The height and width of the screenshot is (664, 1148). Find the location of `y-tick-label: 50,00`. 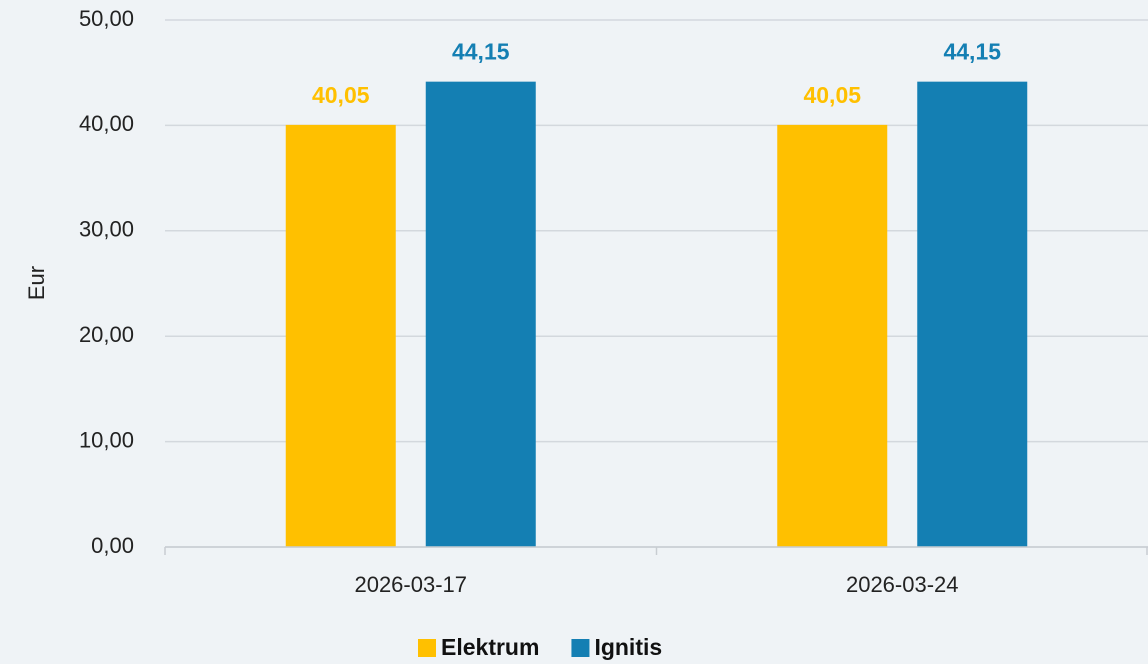

y-tick-label: 50,00 is located at coordinates (106, 18).